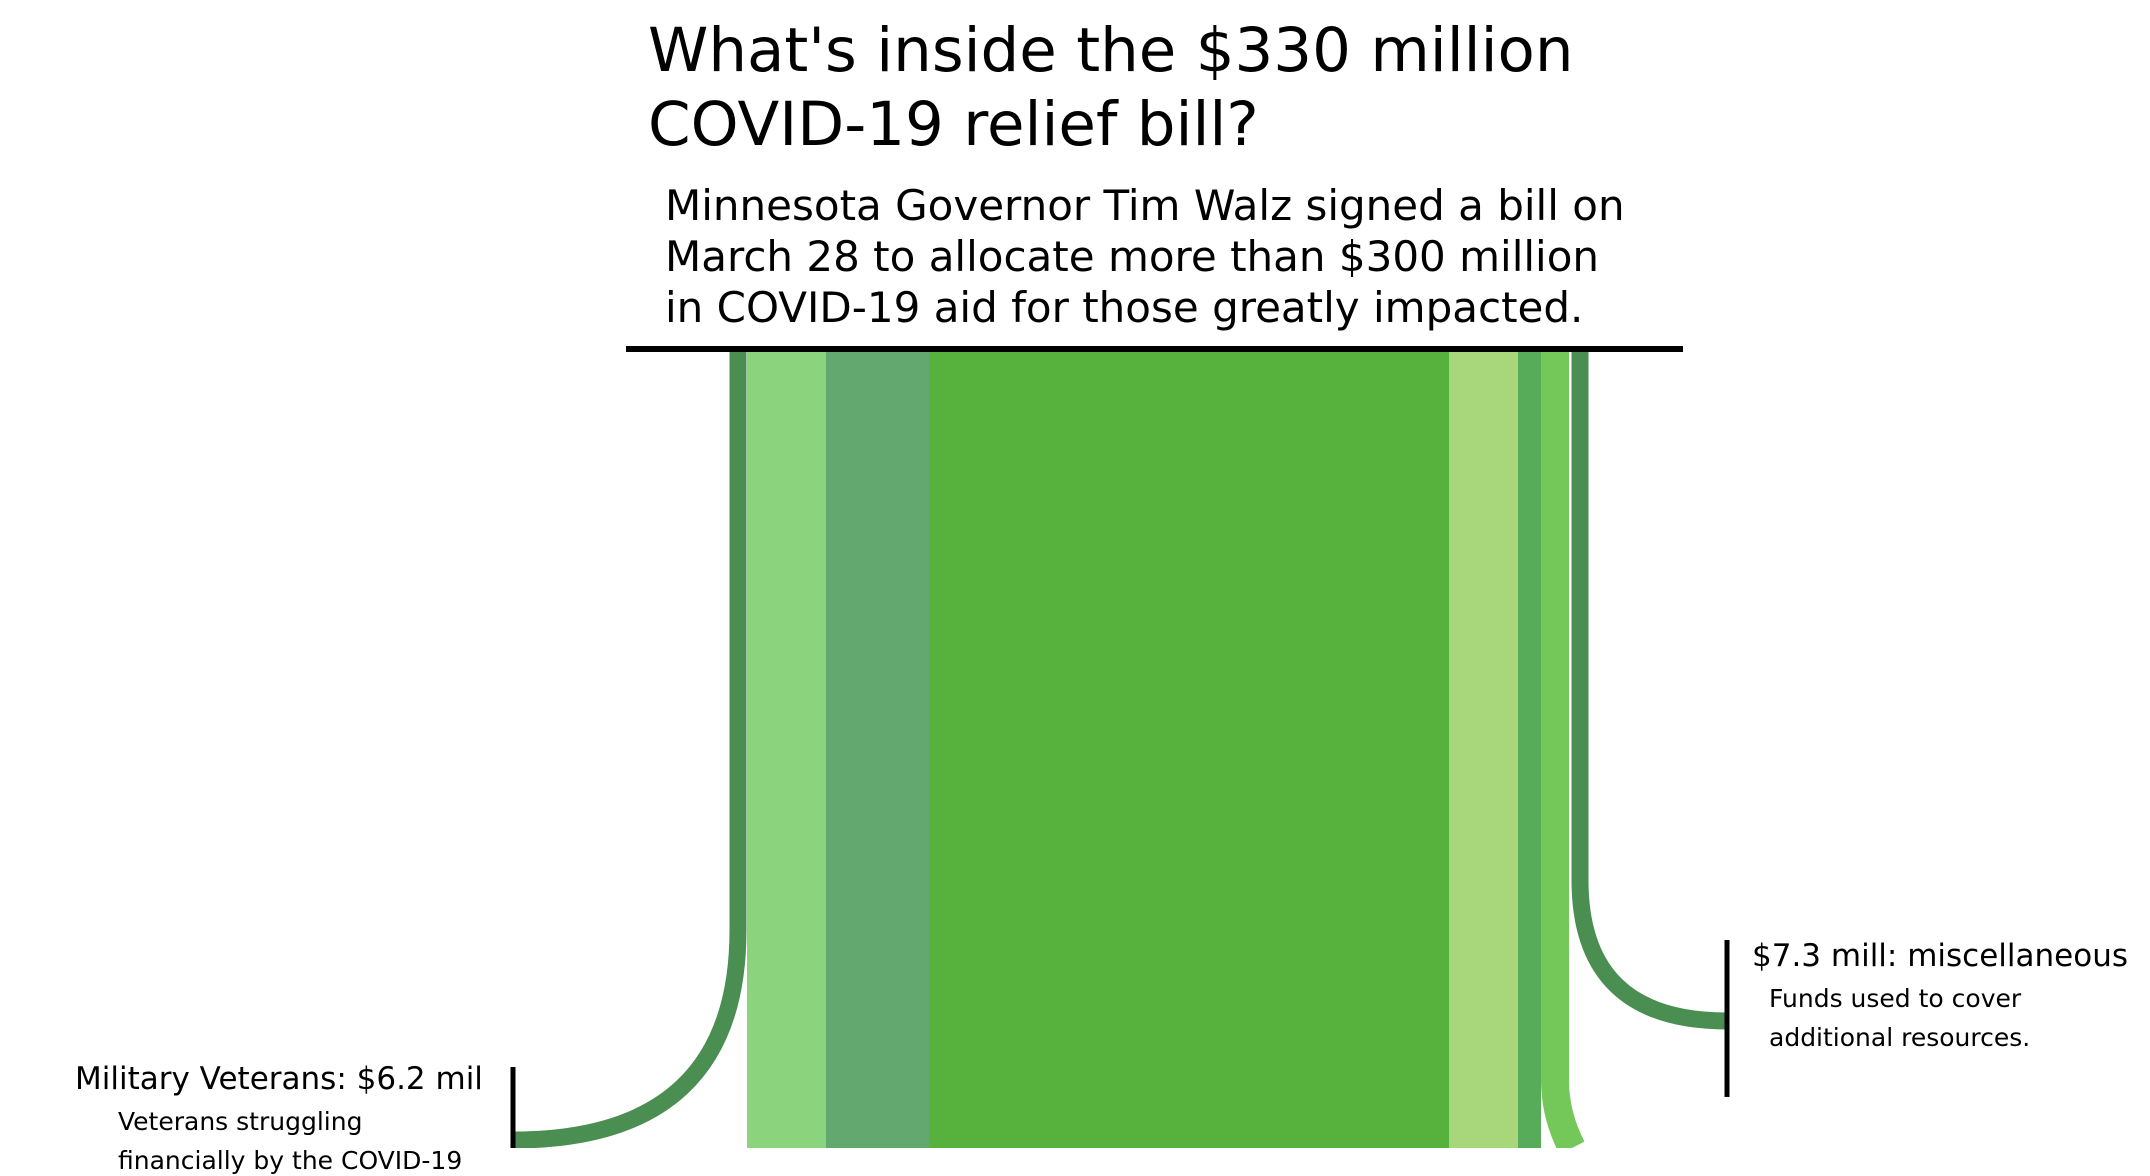  Describe the element at coordinates (1529, 748) in the screenshot. I see `flow-stream-medium-green` at that location.